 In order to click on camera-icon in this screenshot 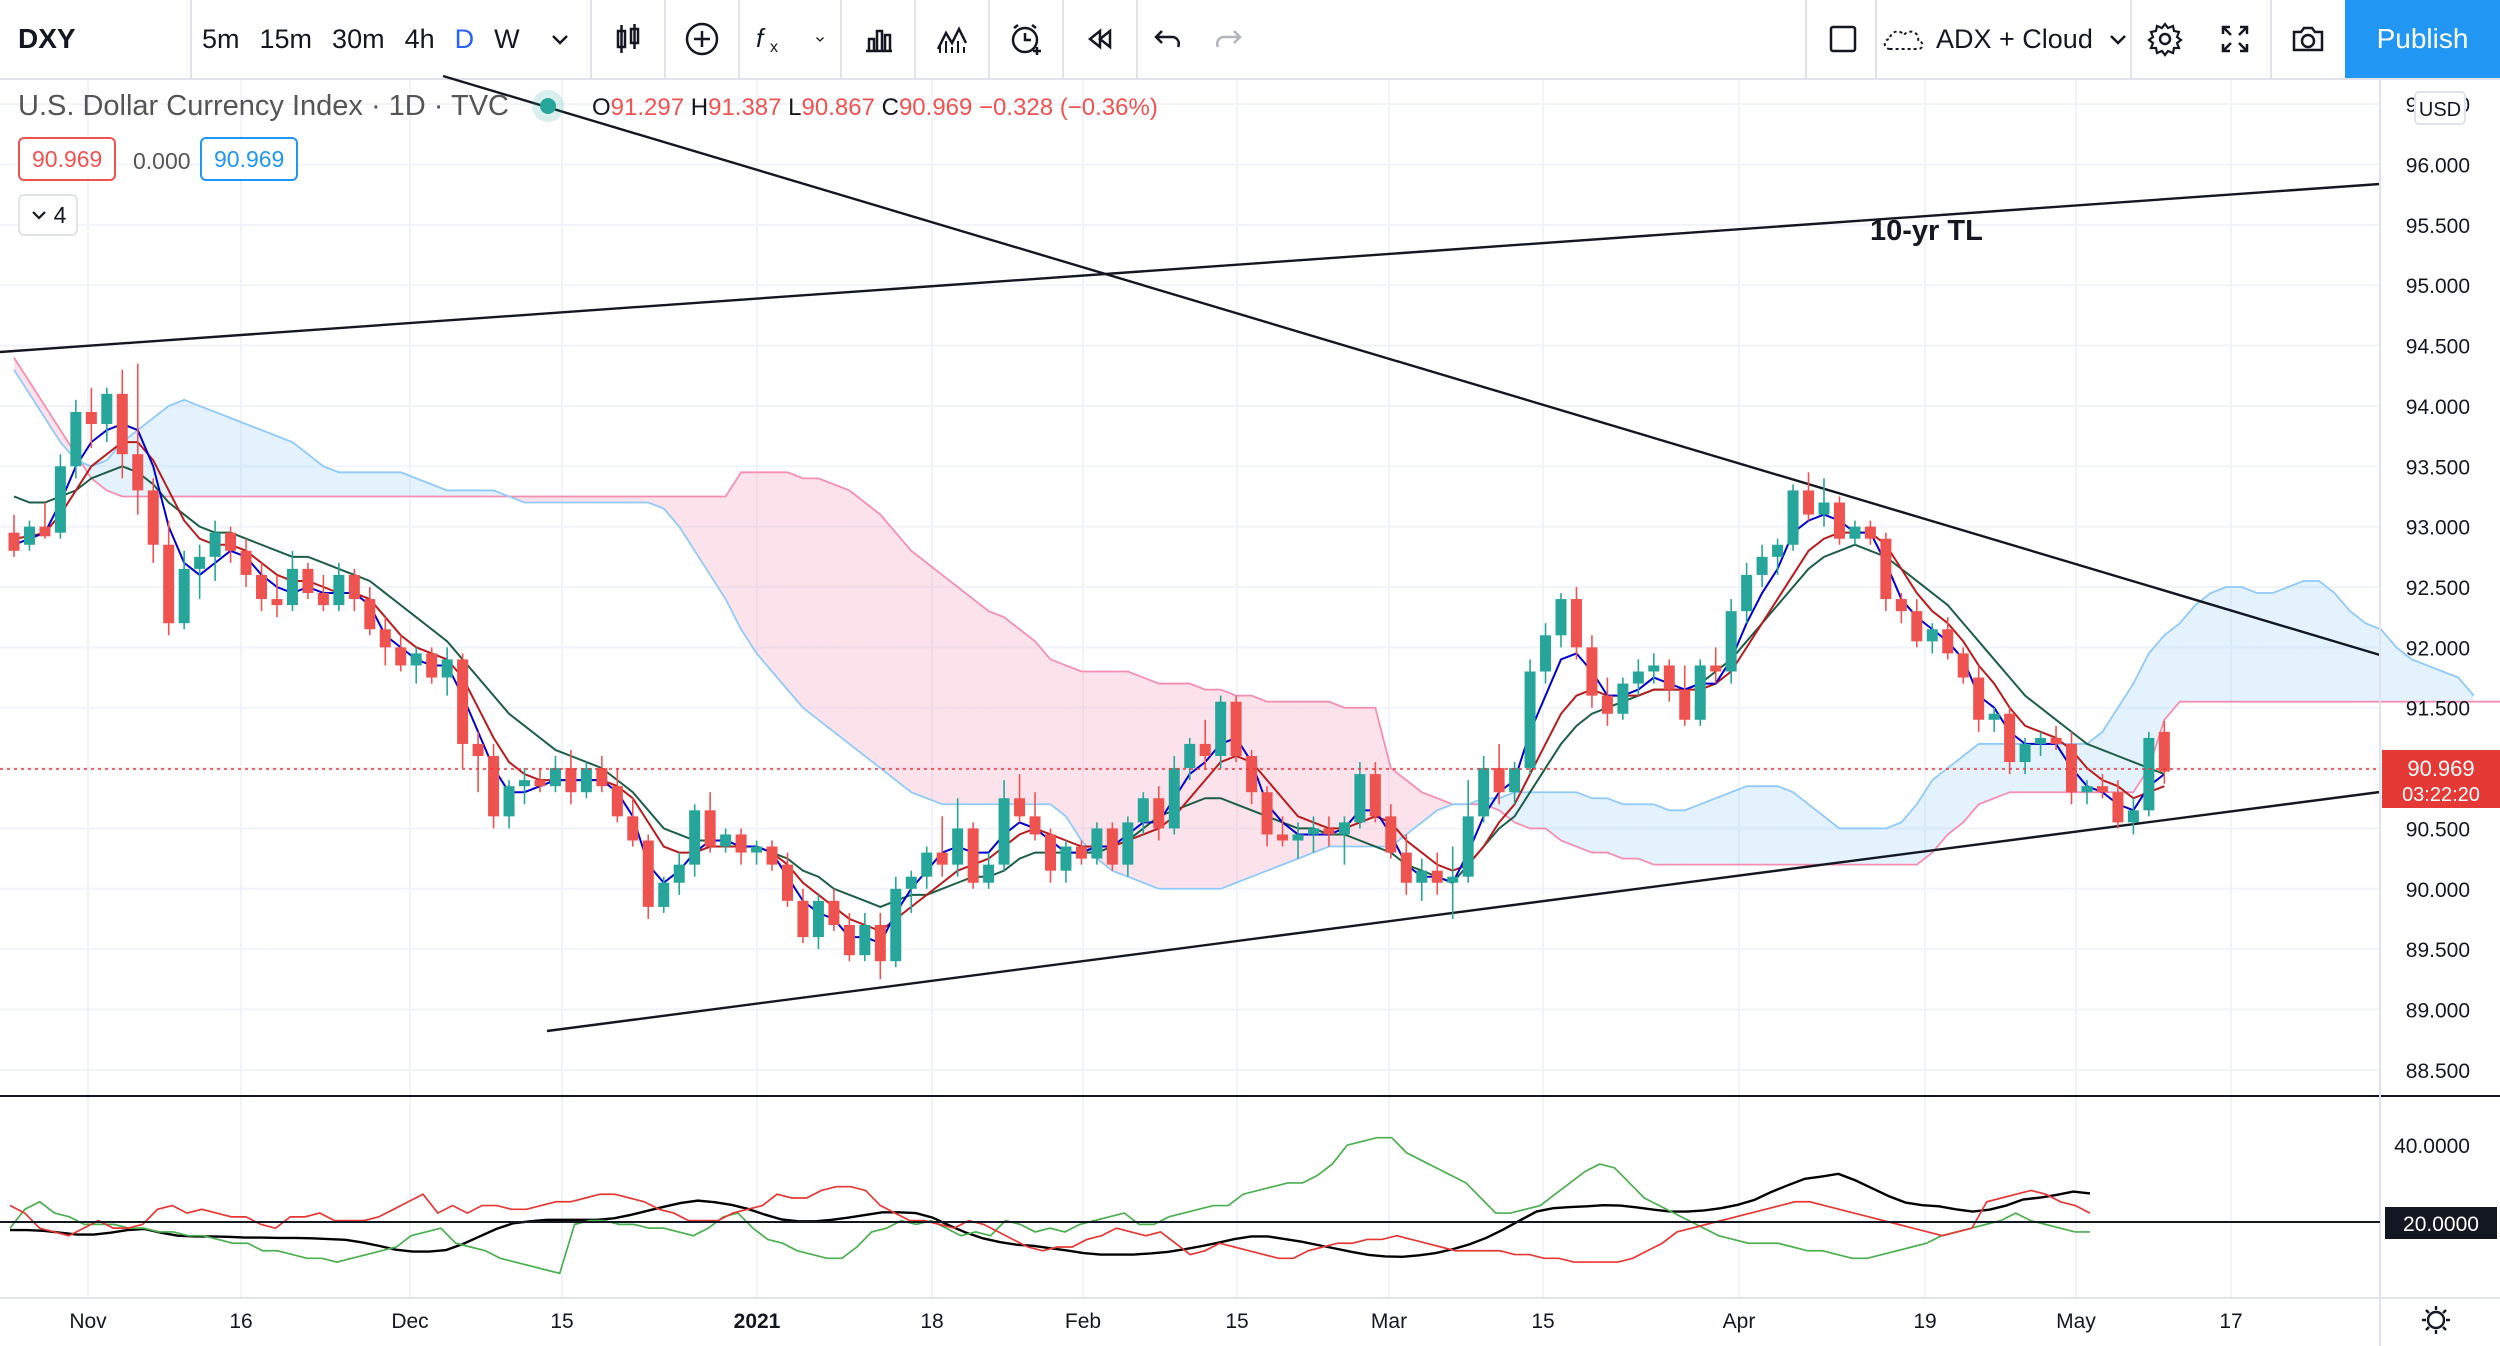, I will do `click(2307, 39)`.